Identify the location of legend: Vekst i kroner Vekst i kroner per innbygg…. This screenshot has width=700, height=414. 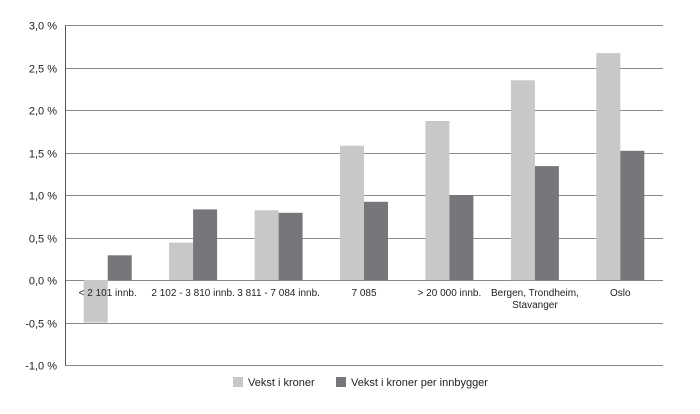
(360, 383).